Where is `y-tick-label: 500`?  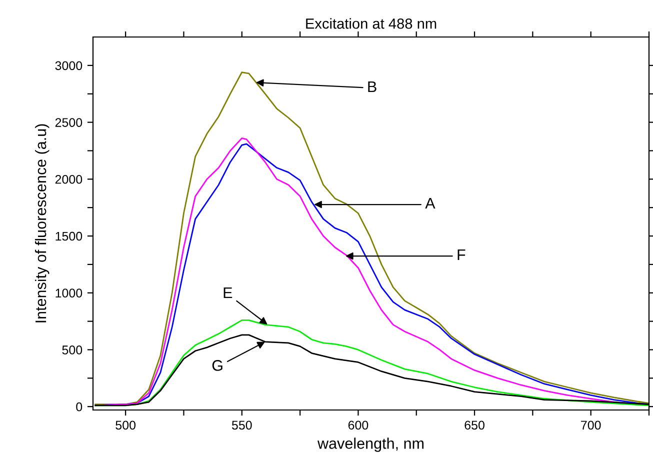
y-tick-label: 500 is located at coordinates (72, 350).